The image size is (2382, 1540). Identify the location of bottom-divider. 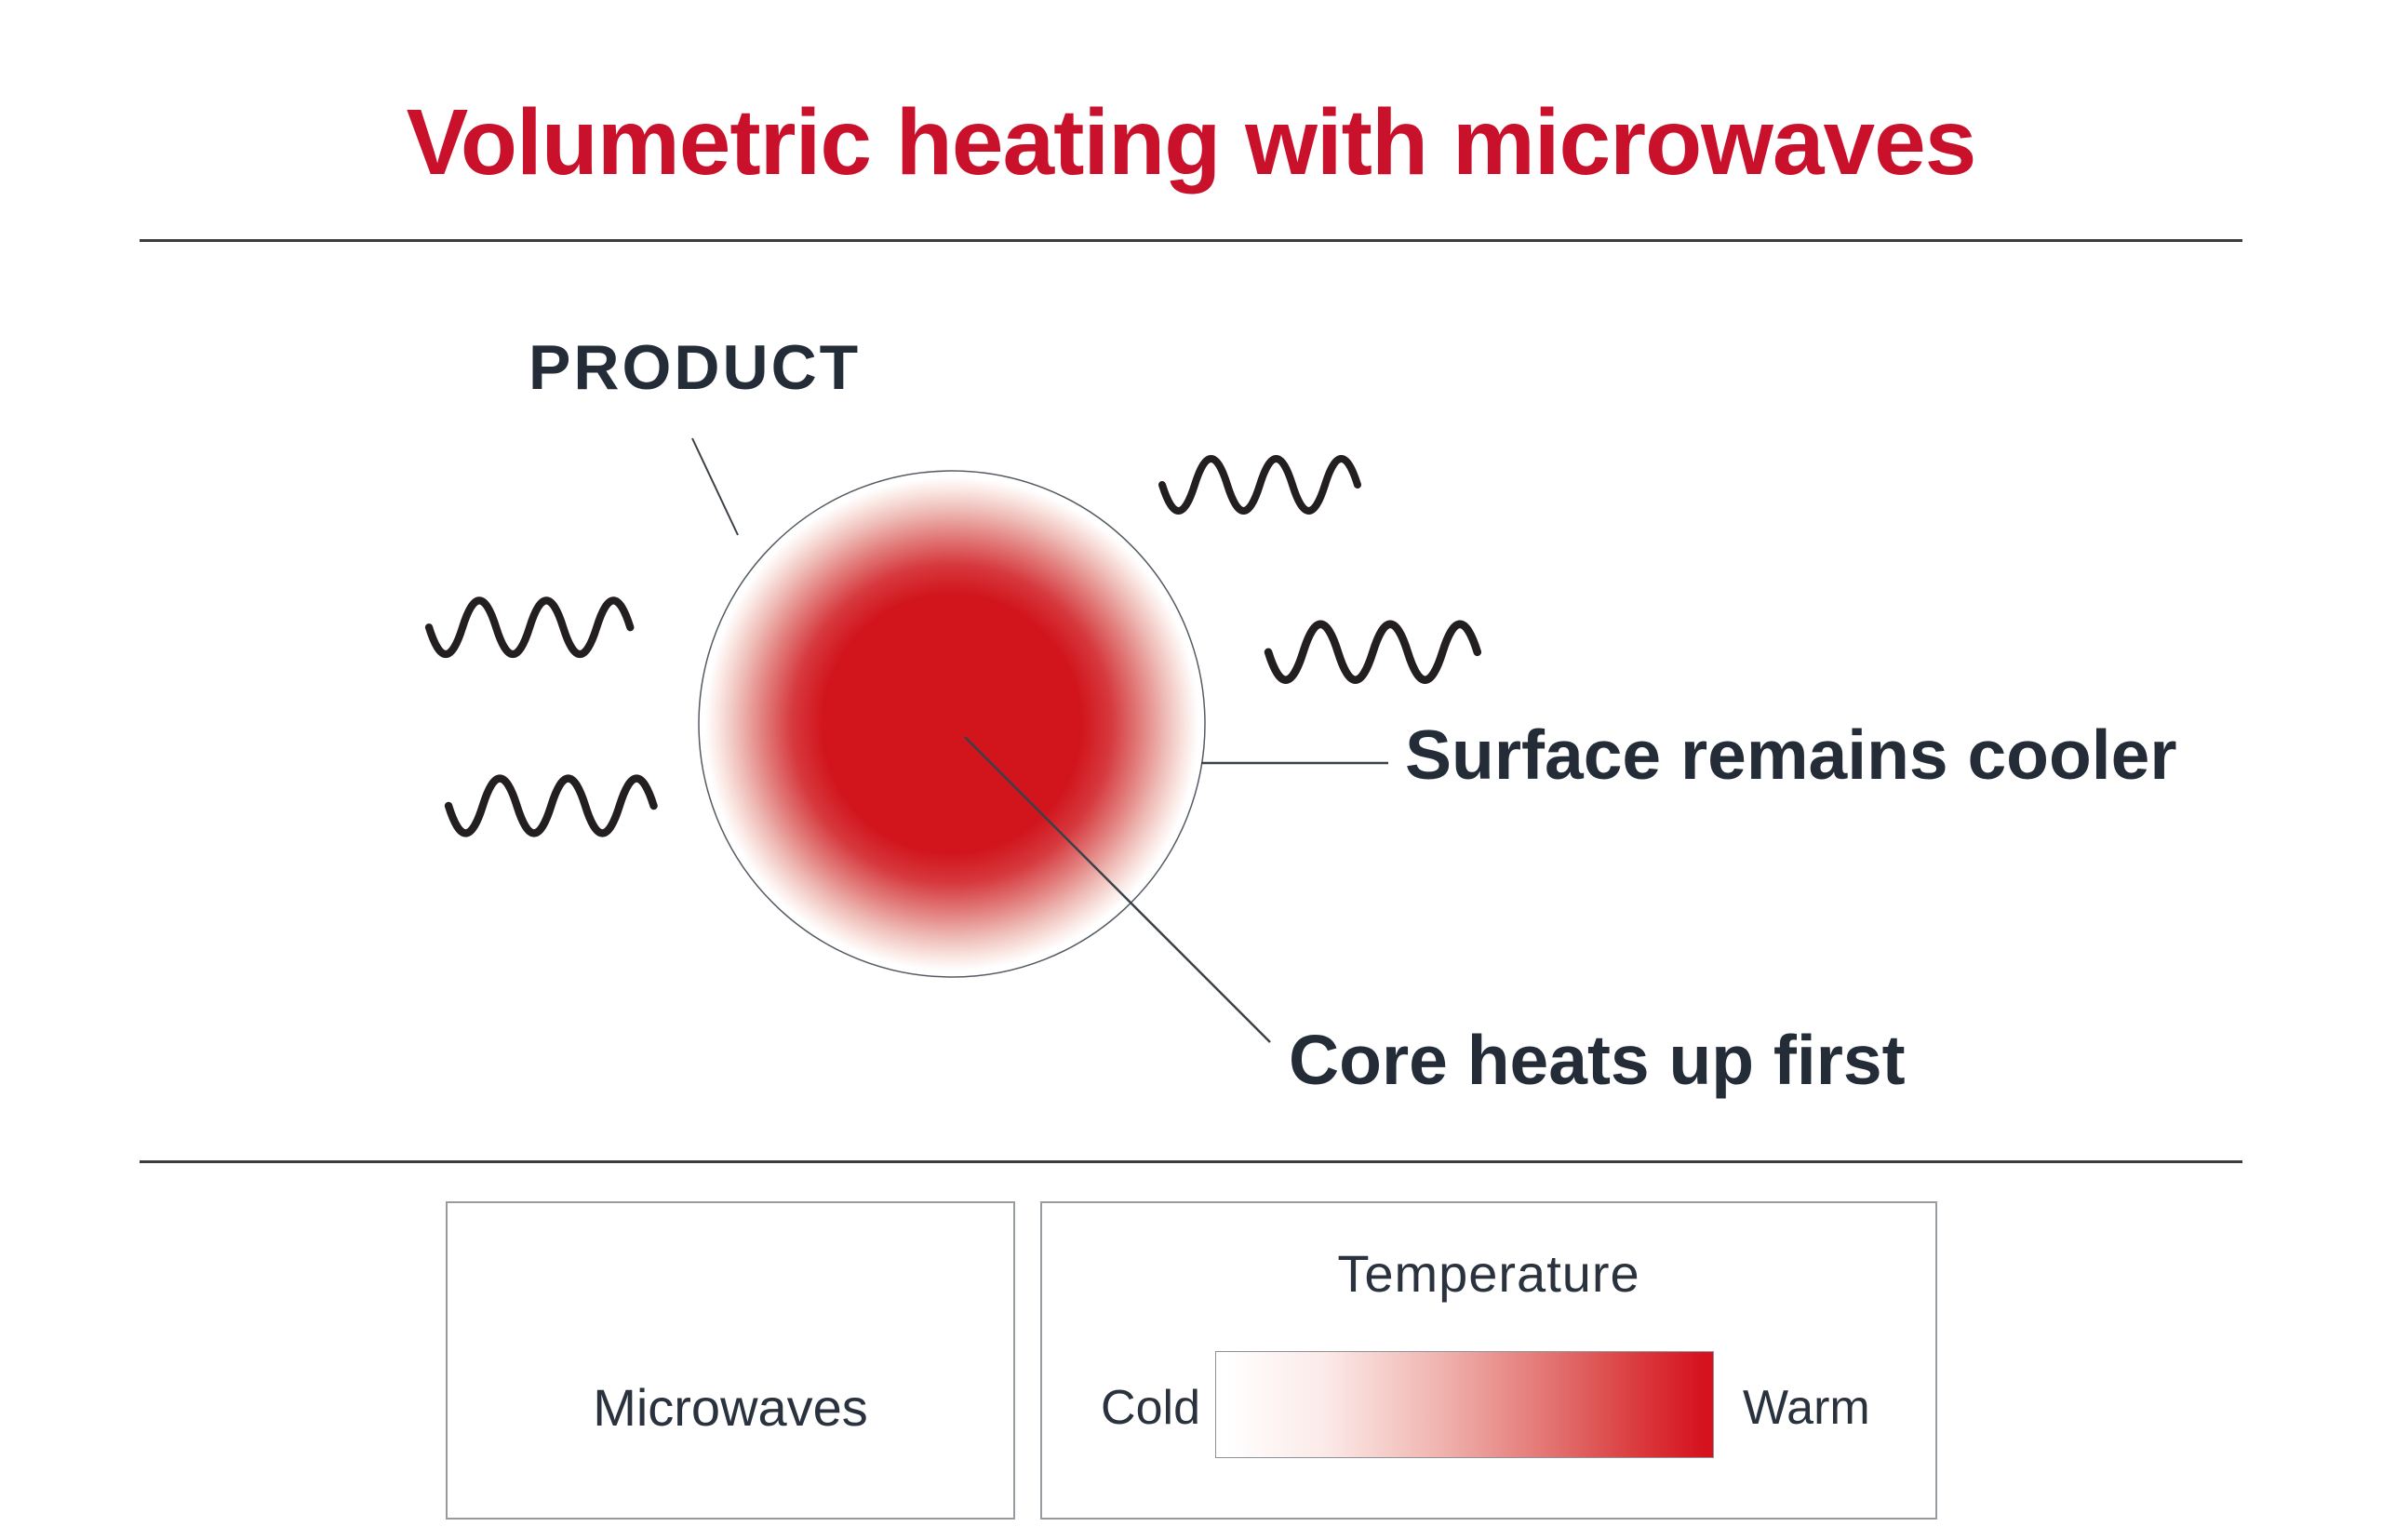
(1191, 1161).